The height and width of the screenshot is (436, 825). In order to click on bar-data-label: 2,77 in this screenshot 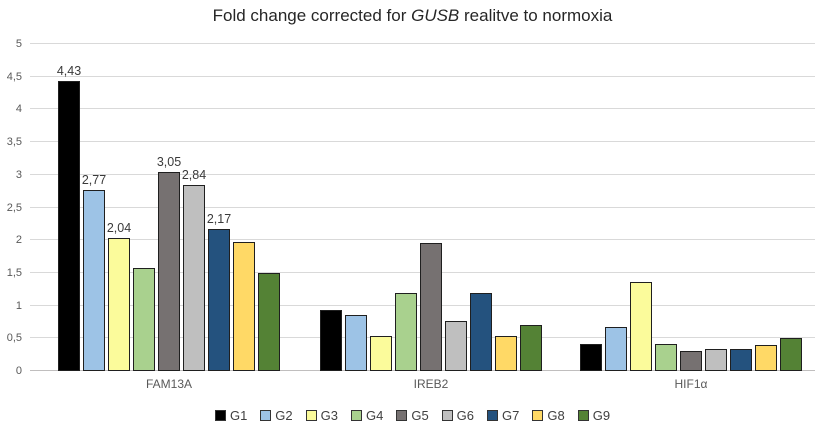, I will do `click(94, 179)`.